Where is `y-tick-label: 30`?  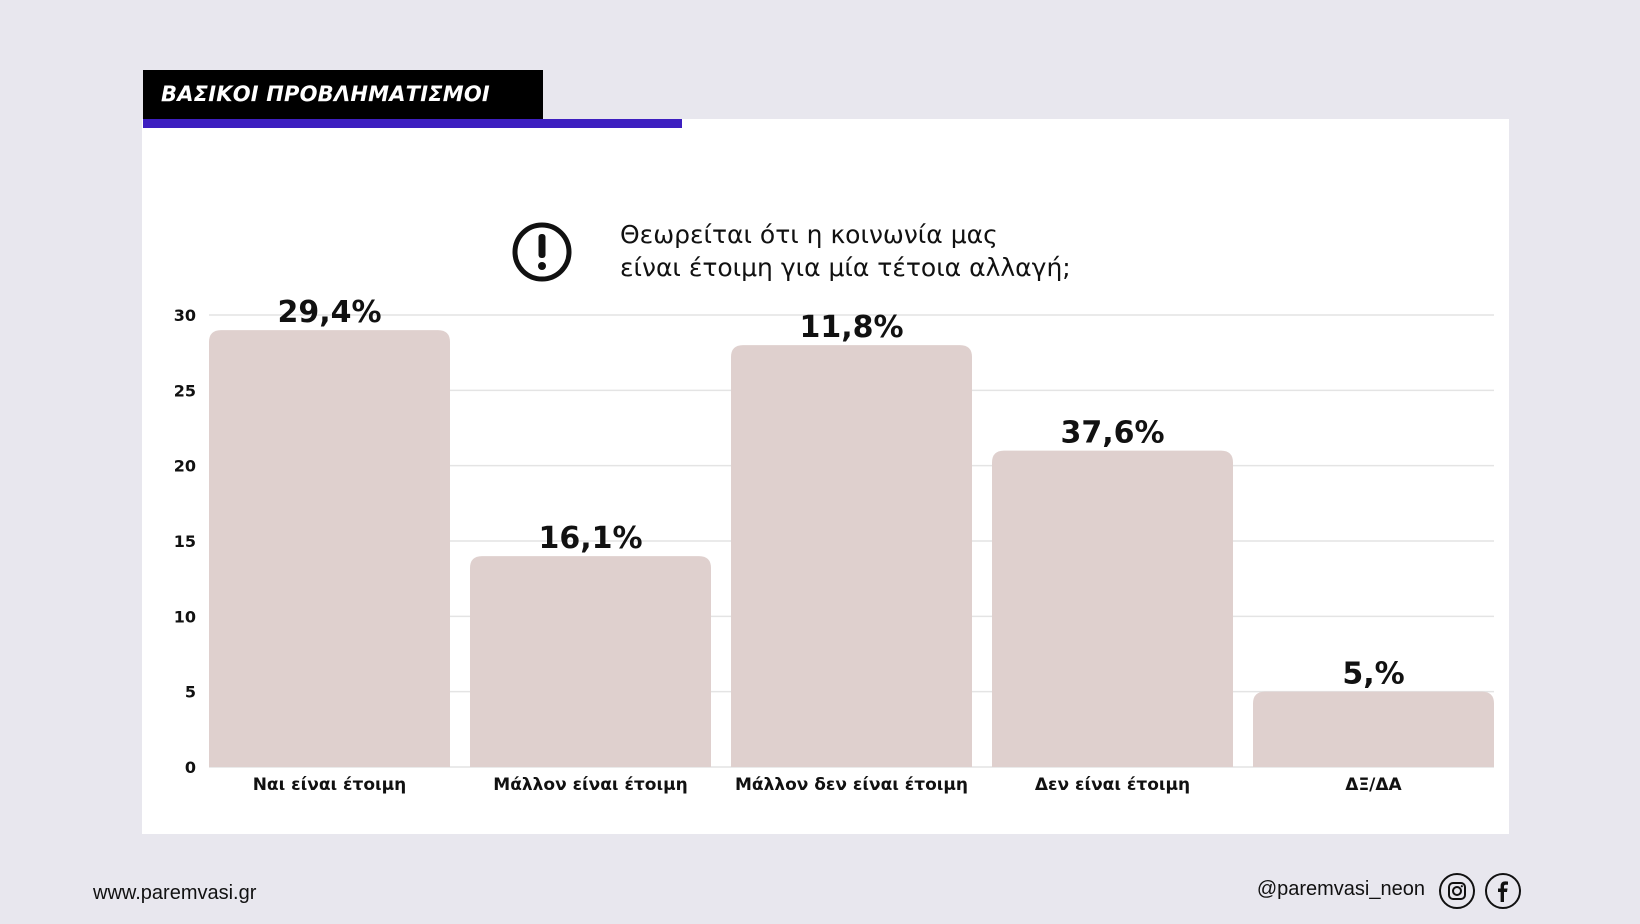 y-tick-label: 30 is located at coordinates (185, 315).